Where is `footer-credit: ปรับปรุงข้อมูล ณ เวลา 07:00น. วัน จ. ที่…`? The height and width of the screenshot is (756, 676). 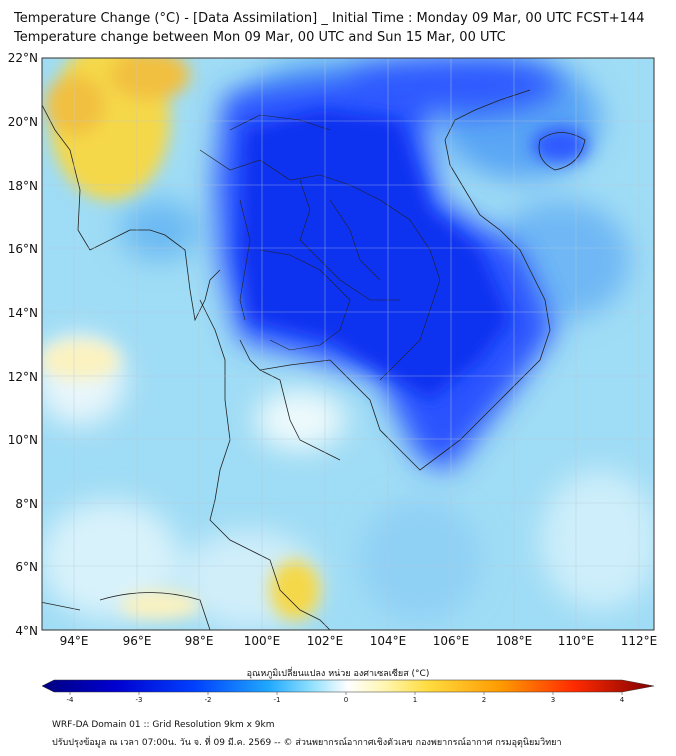
footer-credit: ปรับปรุงข้อมูล ณ เวลา 07:00น. วัน จ. ที่… is located at coordinates (307, 743).